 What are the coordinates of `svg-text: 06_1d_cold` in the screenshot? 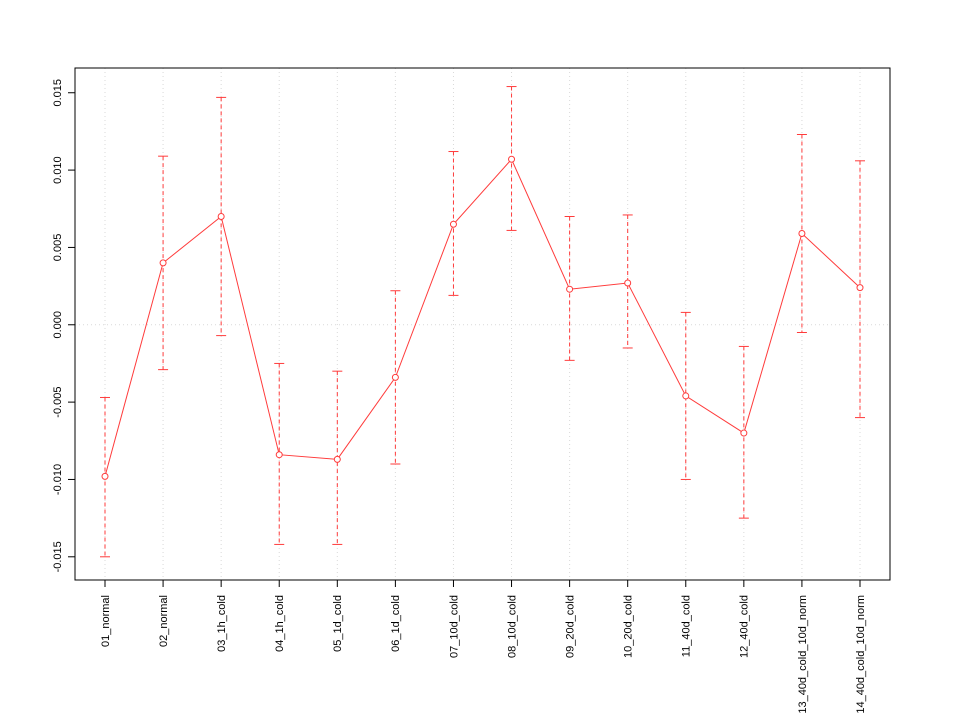 It's located at (396, 623).